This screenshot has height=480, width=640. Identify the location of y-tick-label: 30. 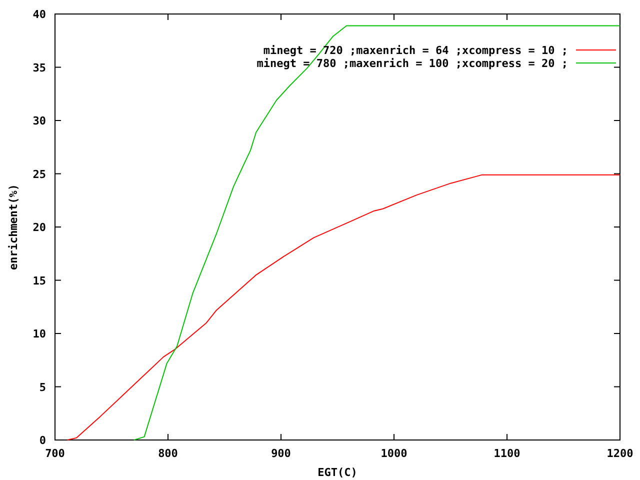
(39, 121).